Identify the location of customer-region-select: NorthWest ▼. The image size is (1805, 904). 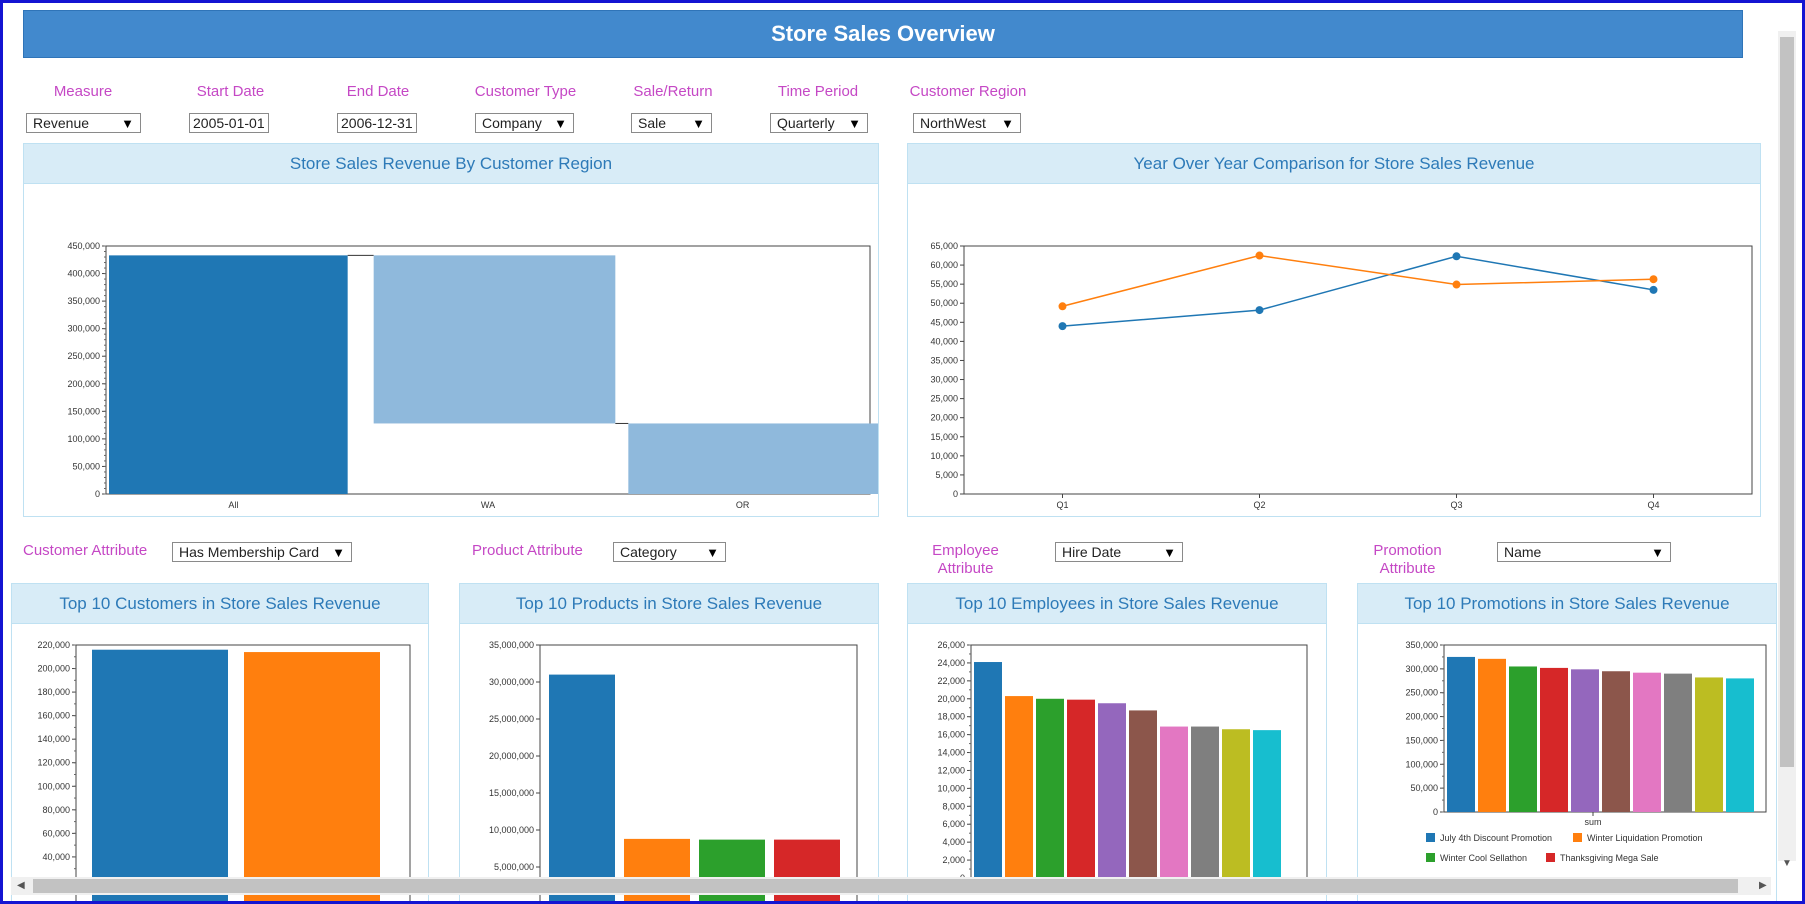
(967, 123).